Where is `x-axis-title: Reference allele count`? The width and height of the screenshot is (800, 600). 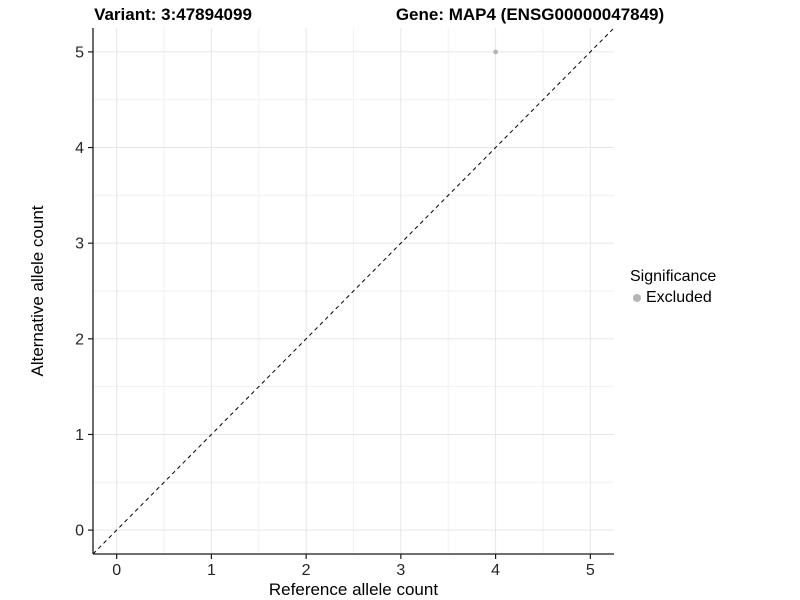
x-axis-title: Reference allele count is located at coordinates (353, 589).